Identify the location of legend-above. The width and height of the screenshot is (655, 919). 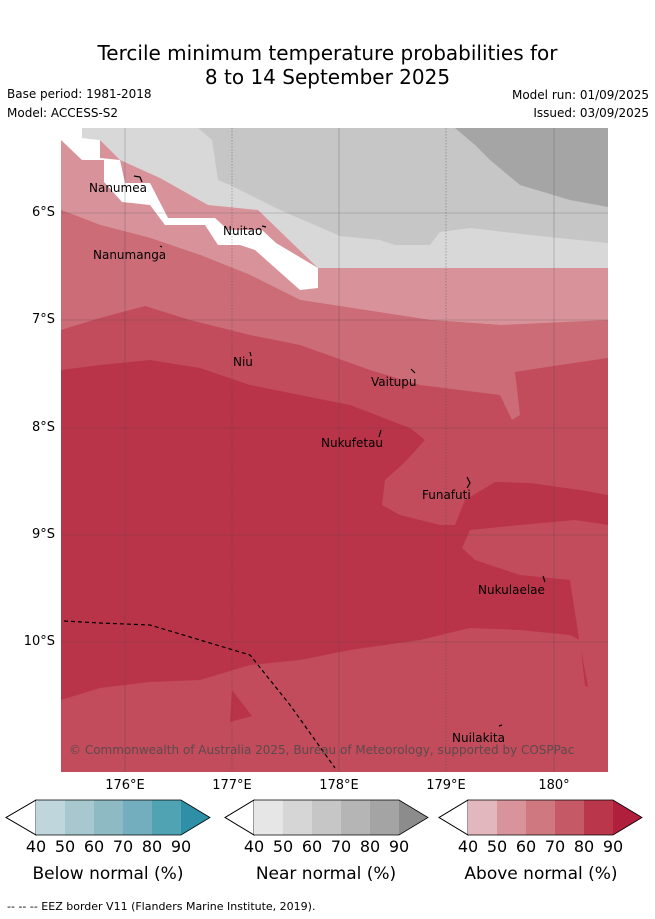
(540, 817).